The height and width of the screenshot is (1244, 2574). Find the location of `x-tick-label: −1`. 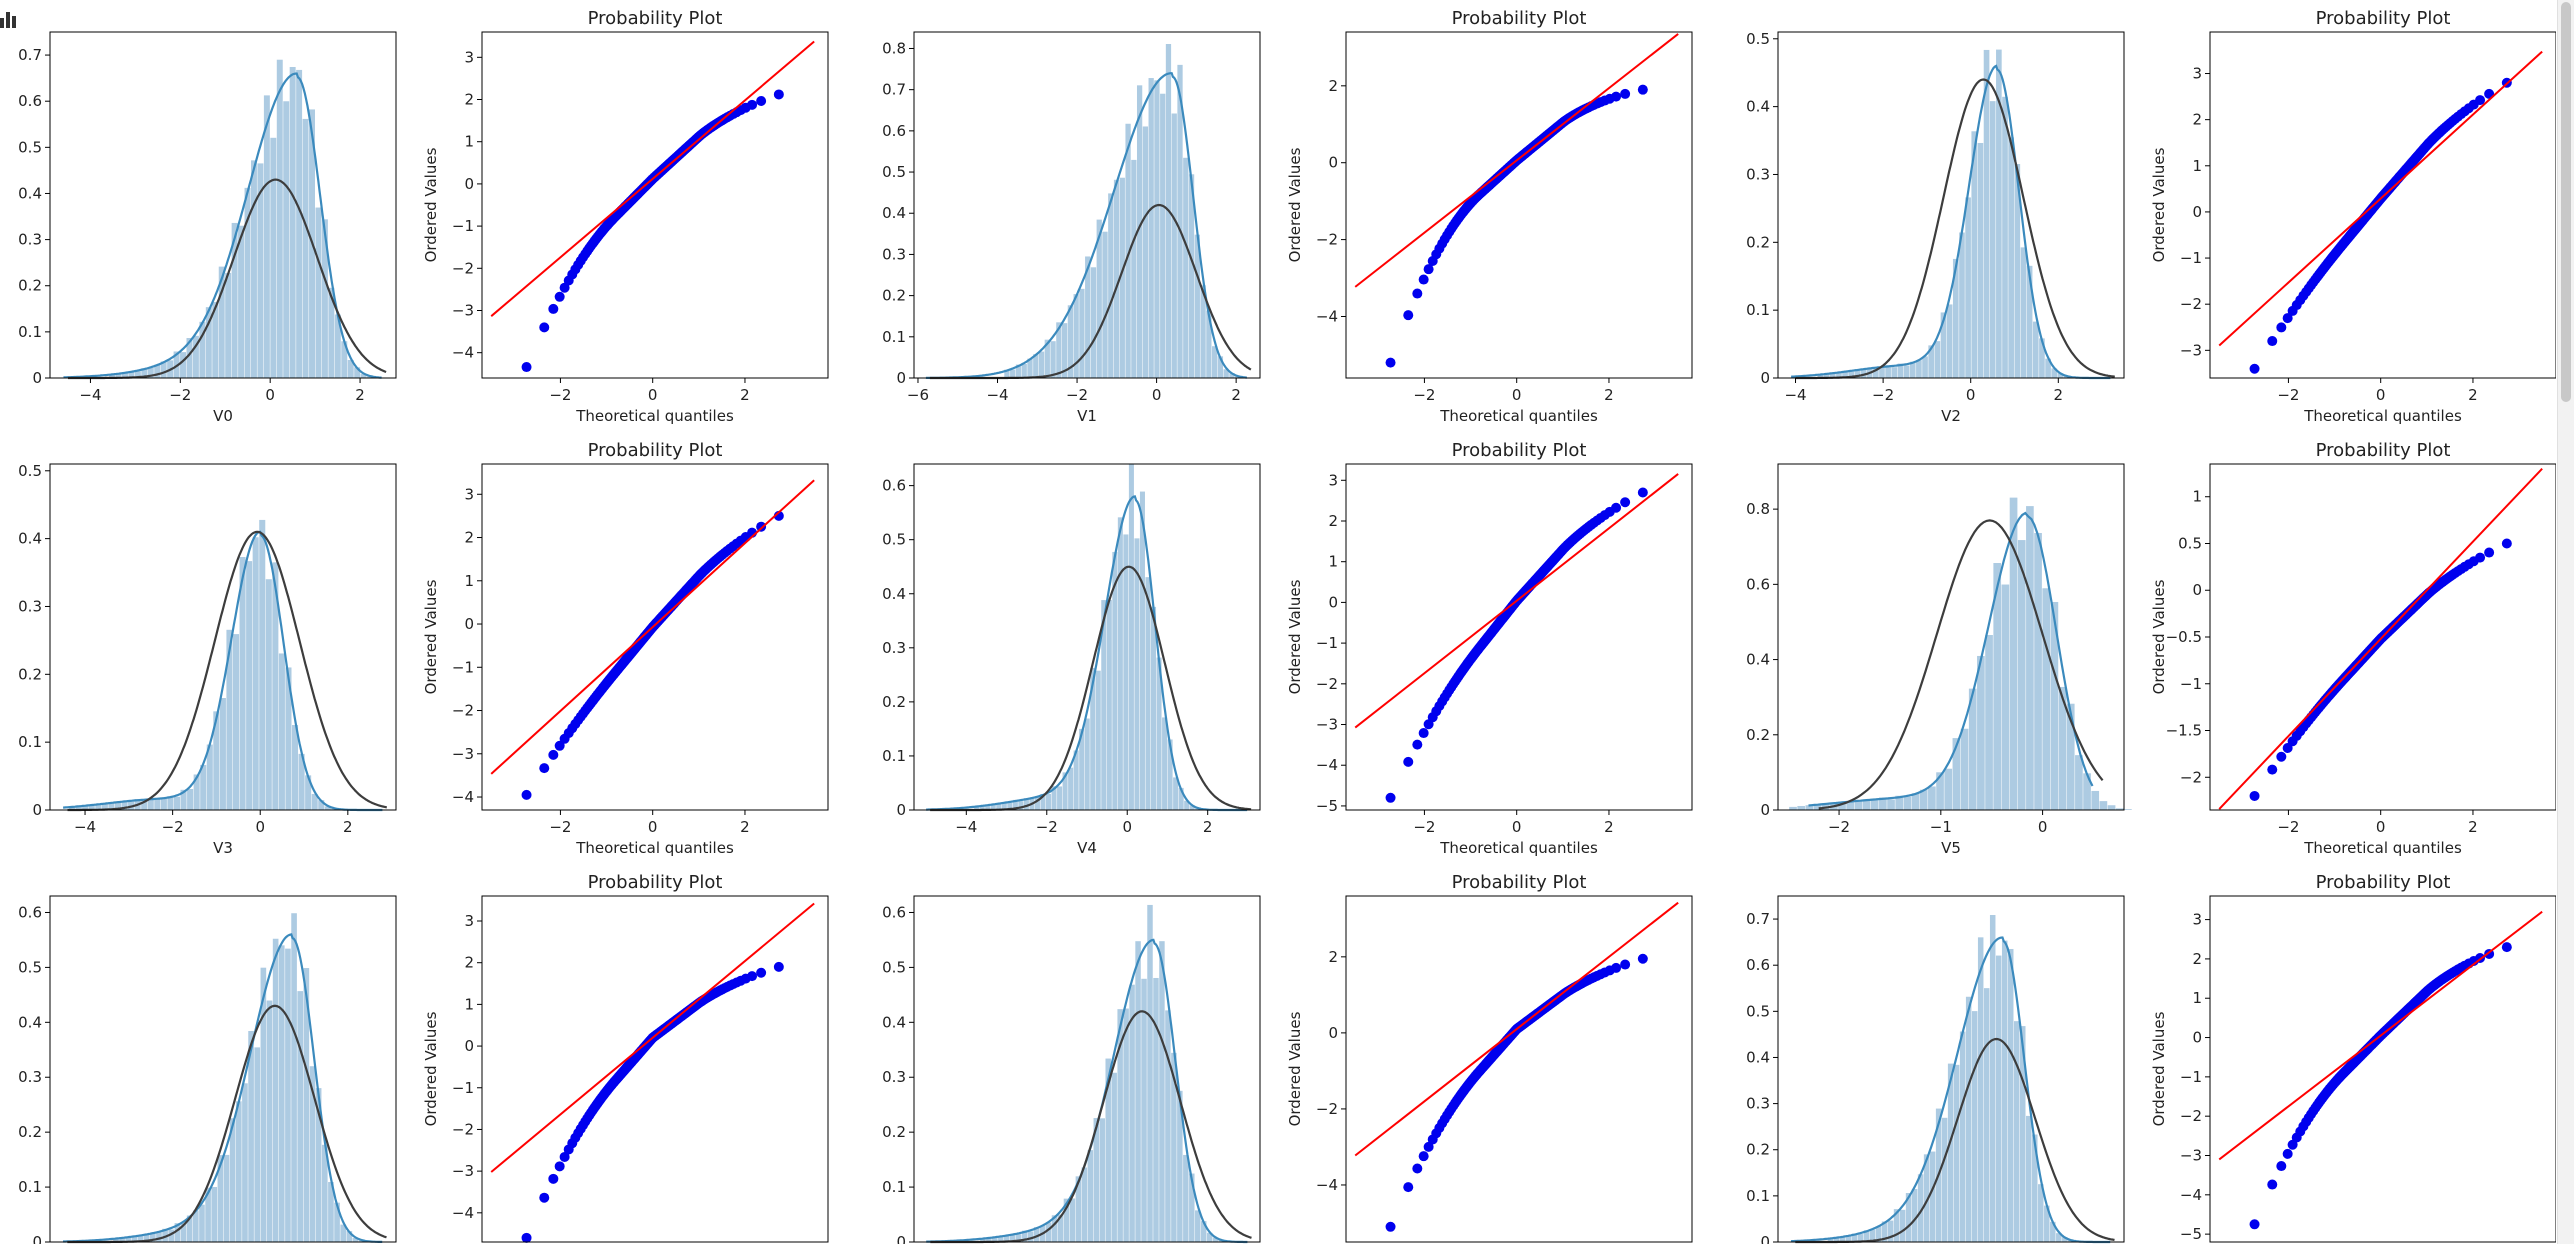

x-tick-label: −1 is located at coordinates (1941, 827).